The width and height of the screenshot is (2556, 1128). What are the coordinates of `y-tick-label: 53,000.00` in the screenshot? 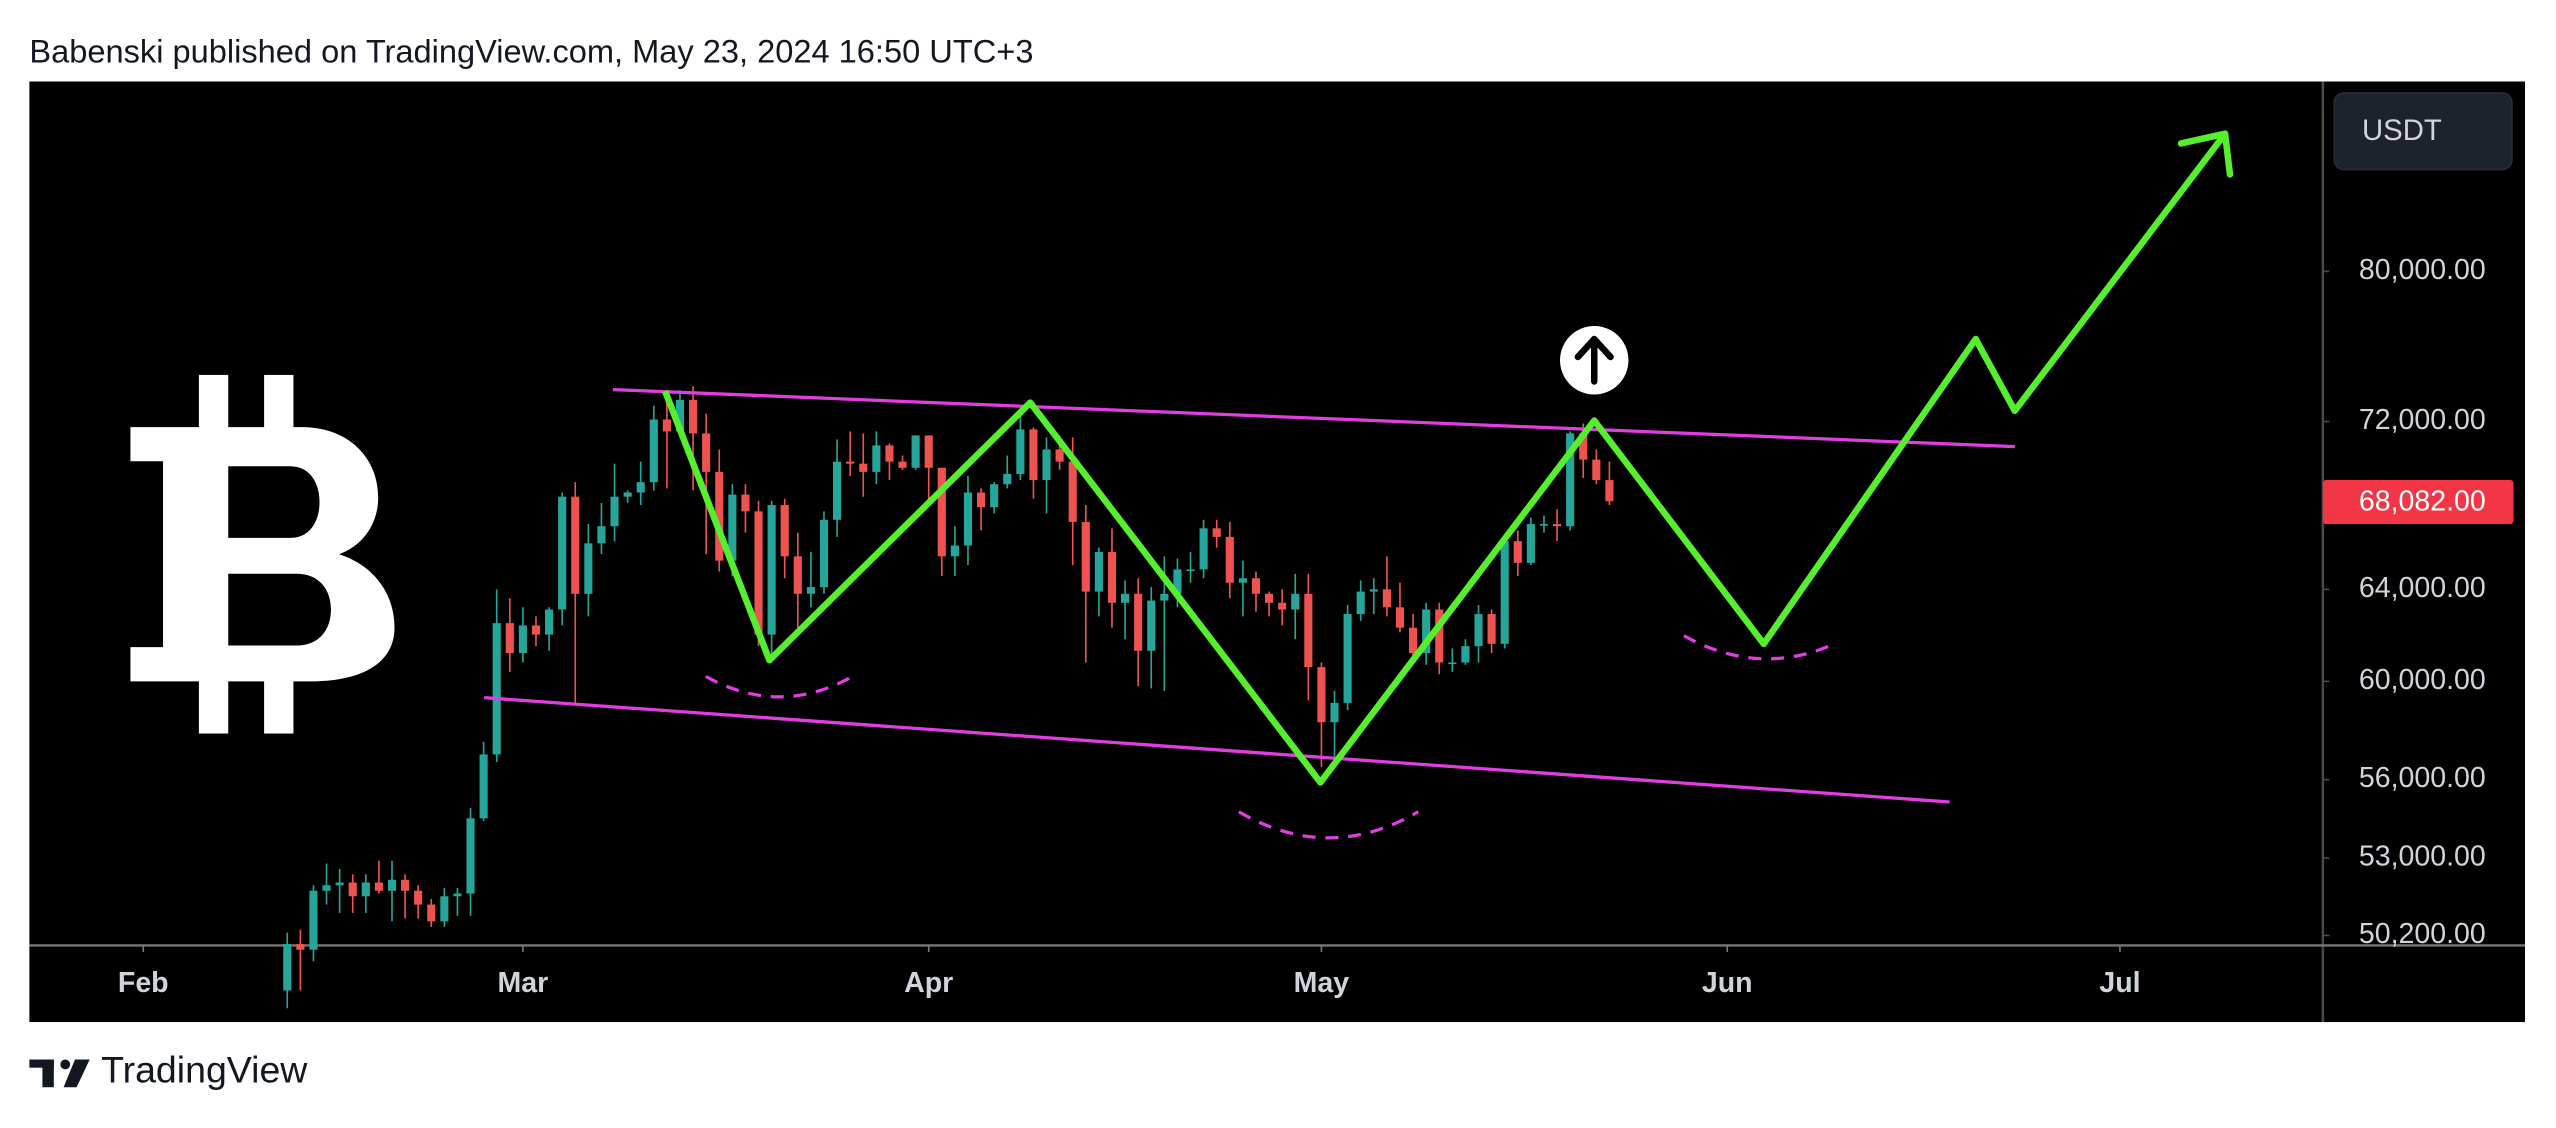 It's located at (2422, 857).